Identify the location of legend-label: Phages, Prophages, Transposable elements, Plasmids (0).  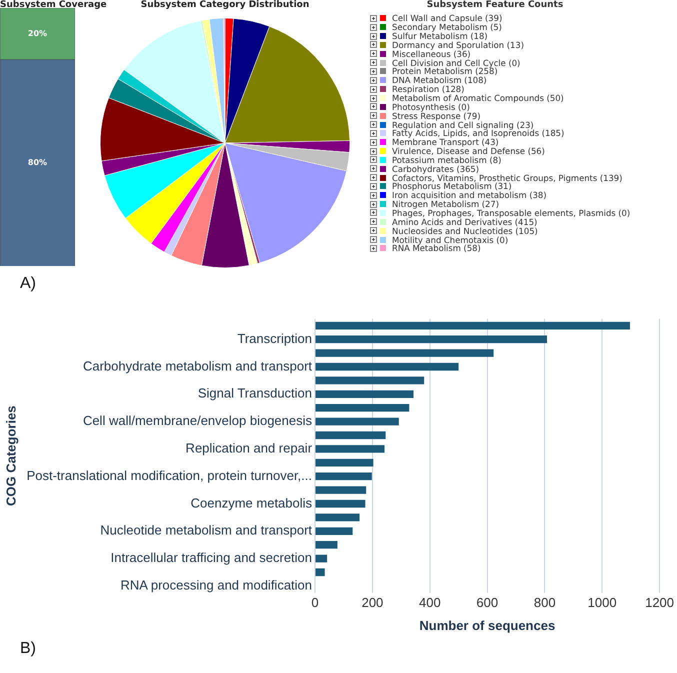
(511, 213).